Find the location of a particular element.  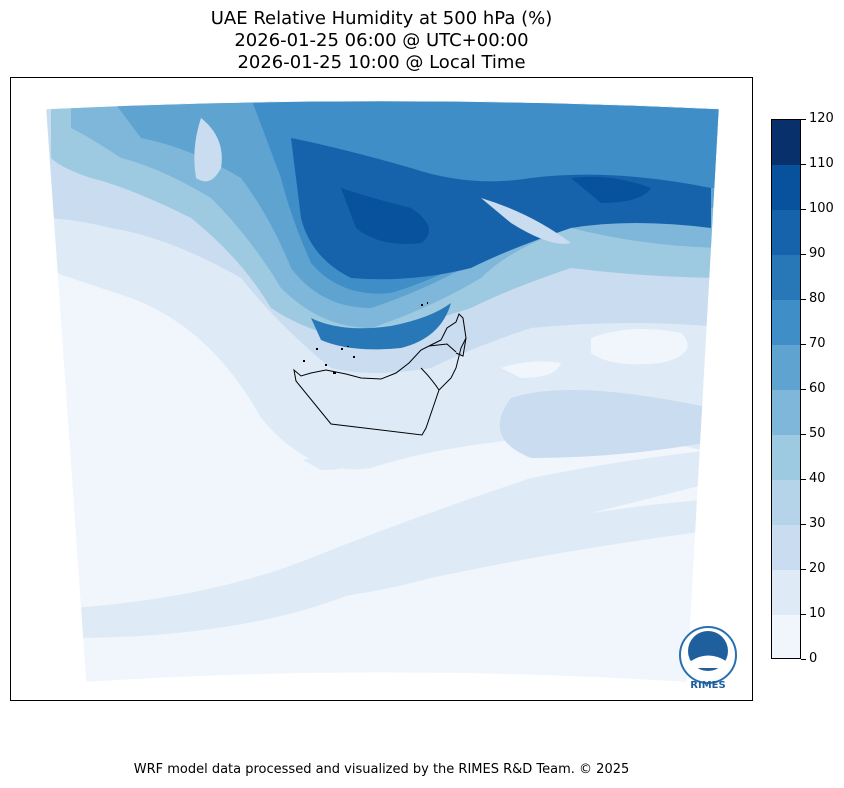

rh-streak-west is located at coordinates (208, 150).